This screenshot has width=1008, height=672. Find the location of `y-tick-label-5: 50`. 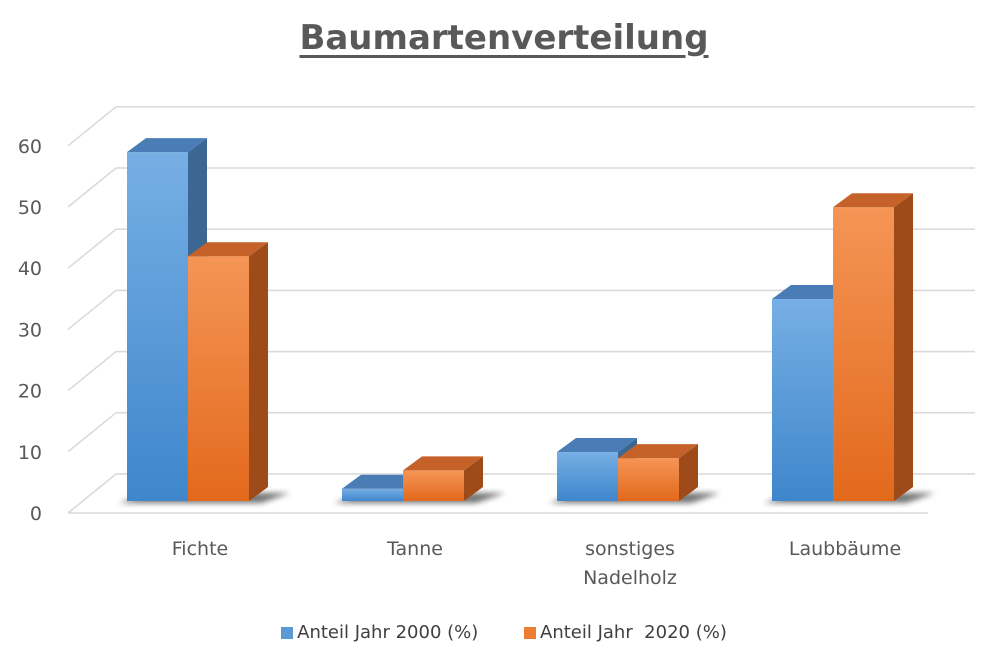

y-tick-label-5: 50 is located at coordinates (30, 208).